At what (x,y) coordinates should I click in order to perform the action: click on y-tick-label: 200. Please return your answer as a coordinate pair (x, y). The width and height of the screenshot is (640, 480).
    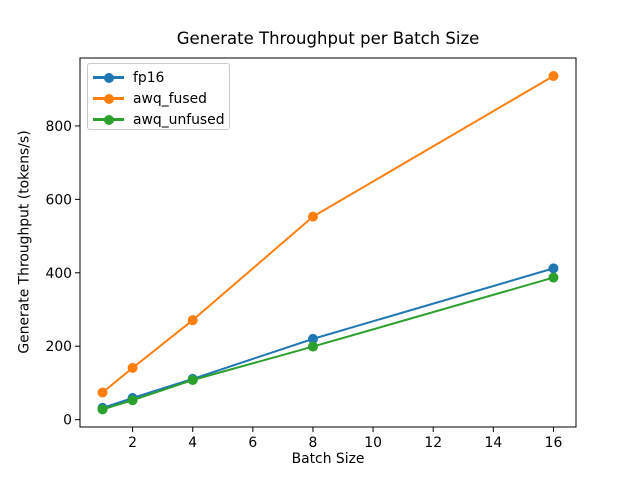
    Looking at the image, I should click on (58, 347).